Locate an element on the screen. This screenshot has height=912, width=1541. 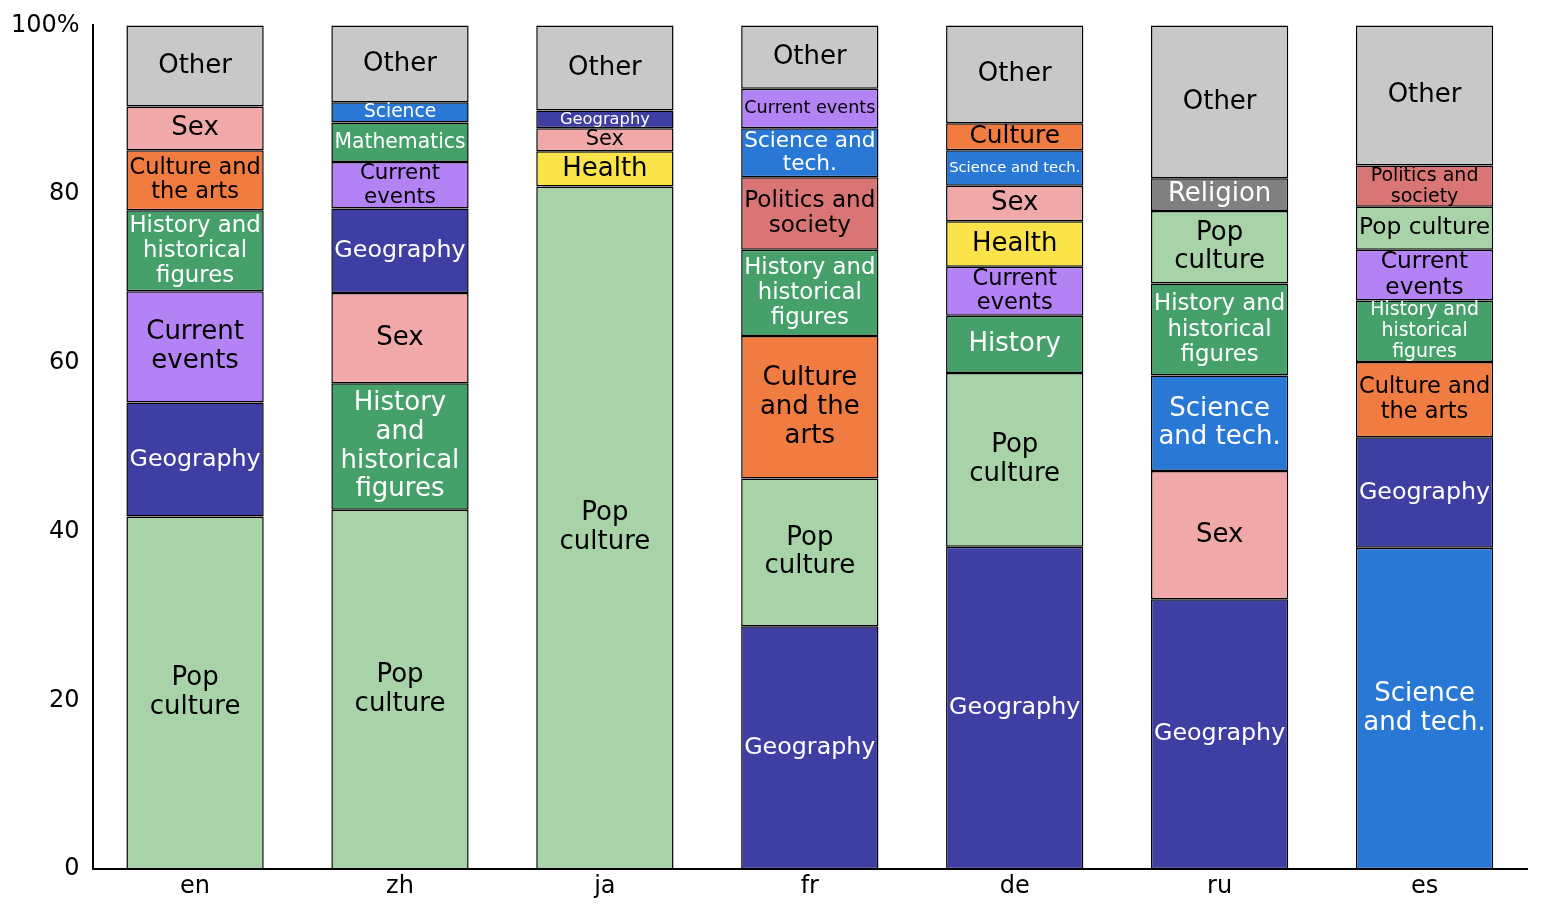
x-tick-label: fr is located at coordinates (810, 884).